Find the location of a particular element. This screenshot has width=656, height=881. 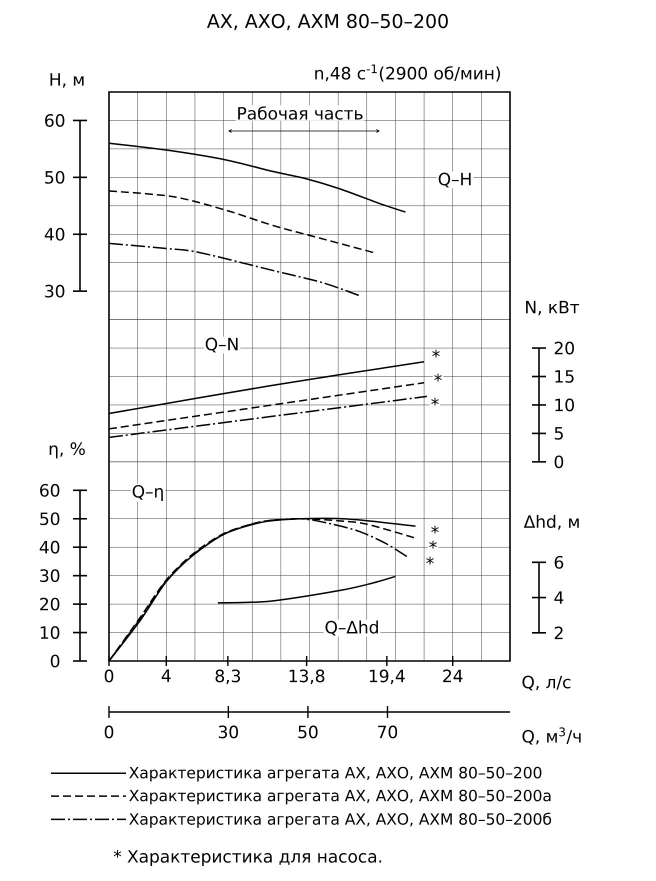

annotation: Рабочая часть is located at coordinates (300, 113).